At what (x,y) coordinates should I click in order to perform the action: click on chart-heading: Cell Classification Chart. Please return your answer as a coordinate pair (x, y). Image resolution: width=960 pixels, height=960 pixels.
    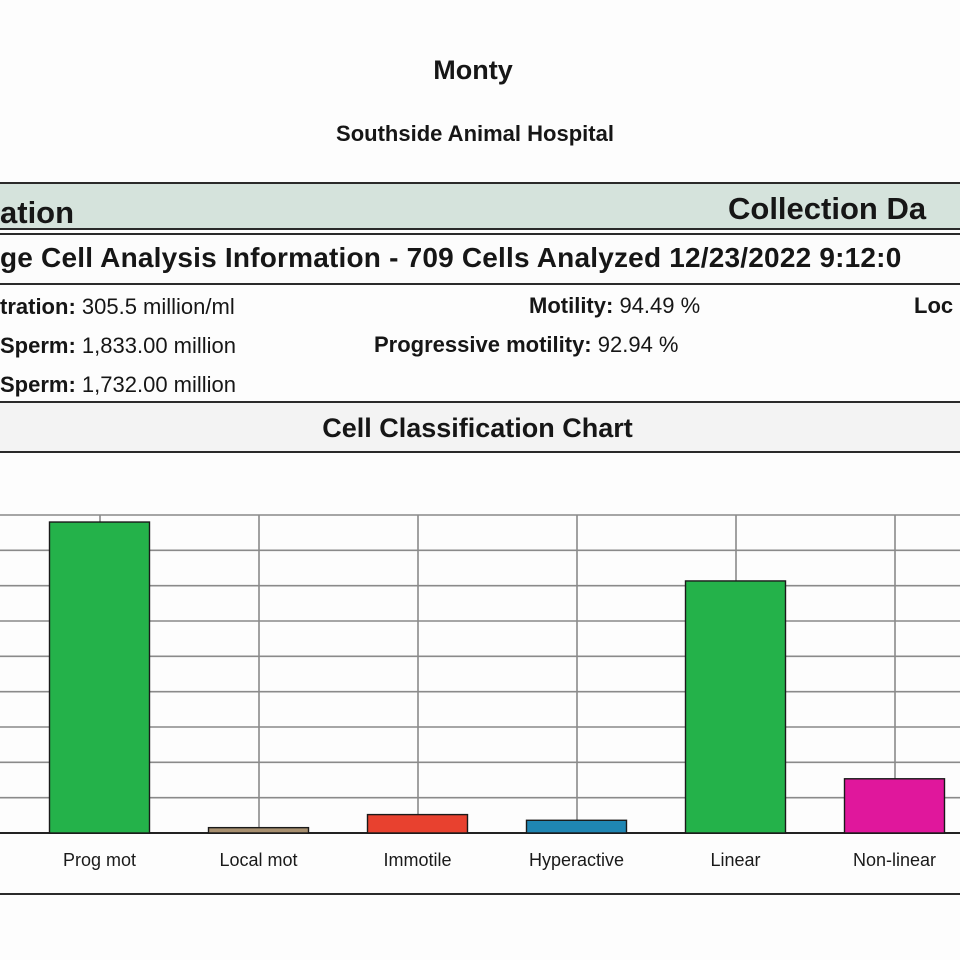
    Looking at the image, I should click on (477, 428).